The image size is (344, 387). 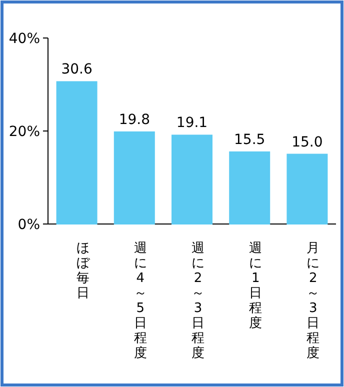 What do you see at coordinates (255, 286) in the screenshot?
I see `x-tick-label: 週に1日程度` at bounding box center [255, 286].